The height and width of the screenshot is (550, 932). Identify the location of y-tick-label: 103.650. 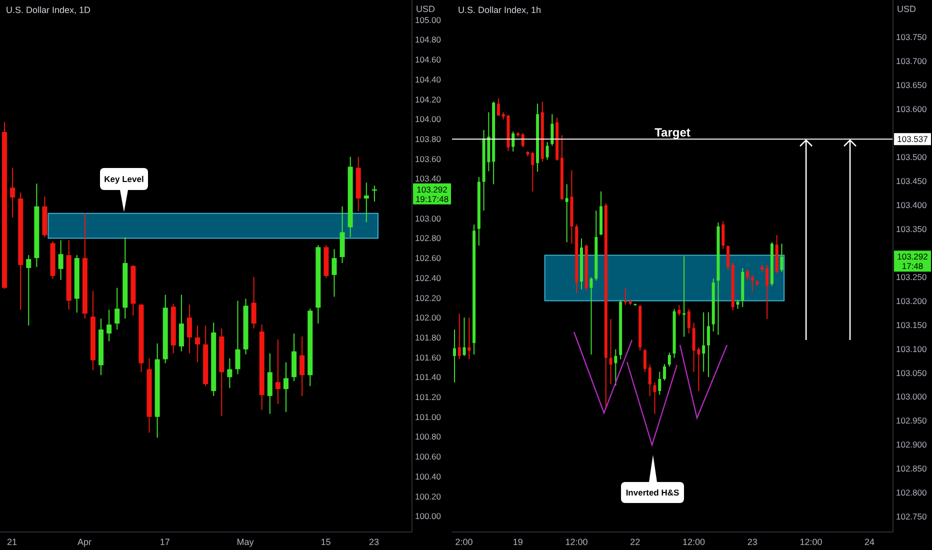
(911, 85).